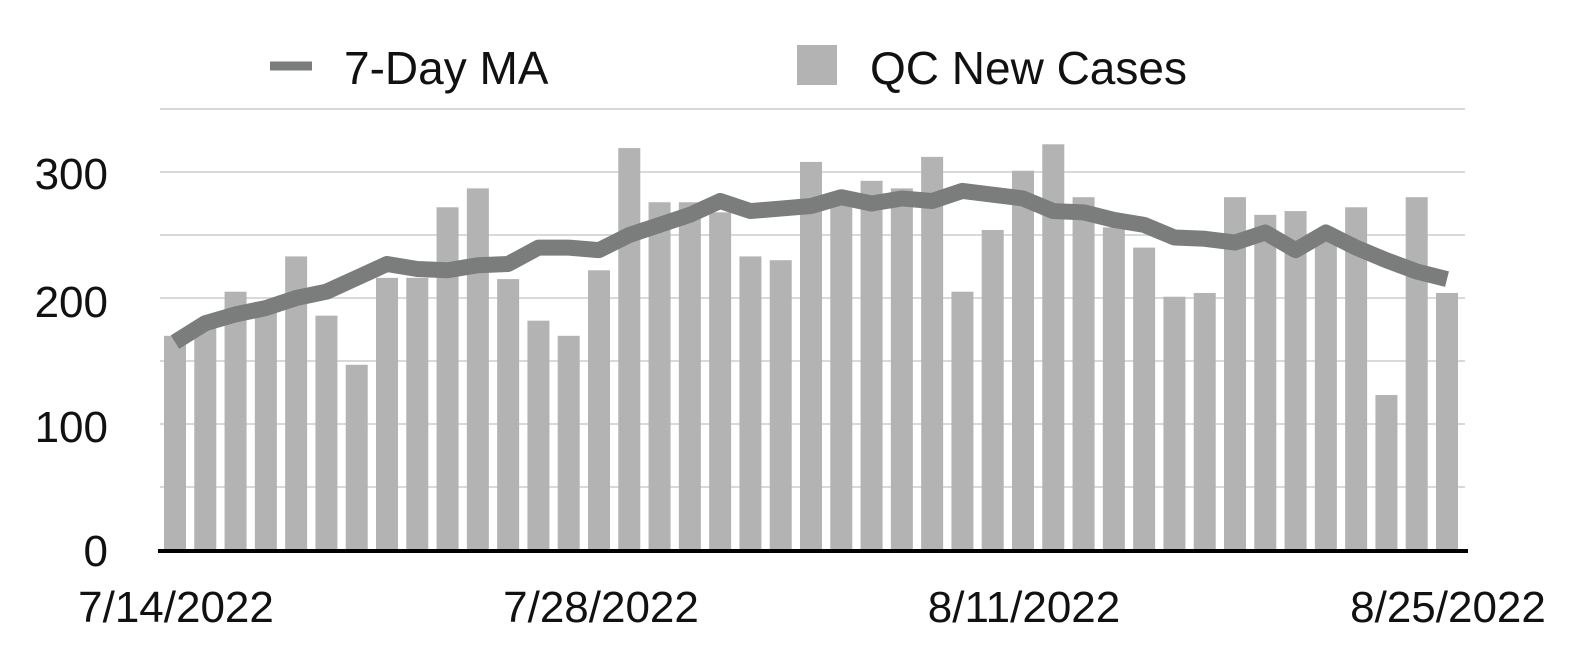 This screenshot has width=1570, height=672. What do you see at coordinates (812, 607) in the screenshot?
I see `x-axis-ticks: 7/14/2022 7/28/2022 8/11/2022 8/25/2022` at bounding box center [812, 607].